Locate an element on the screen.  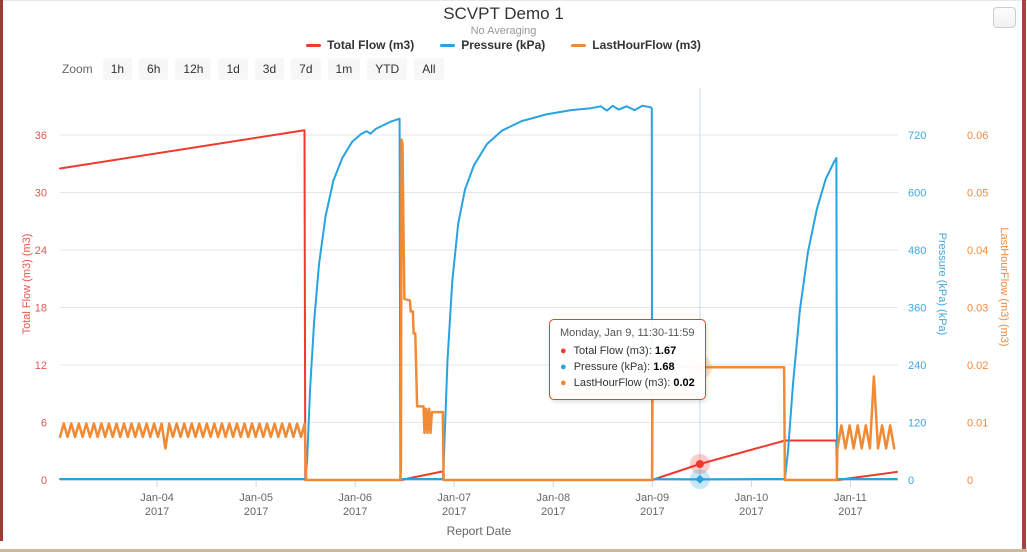
x-axis-tick-label: Jan-08 is located at coordinates (553, 498).